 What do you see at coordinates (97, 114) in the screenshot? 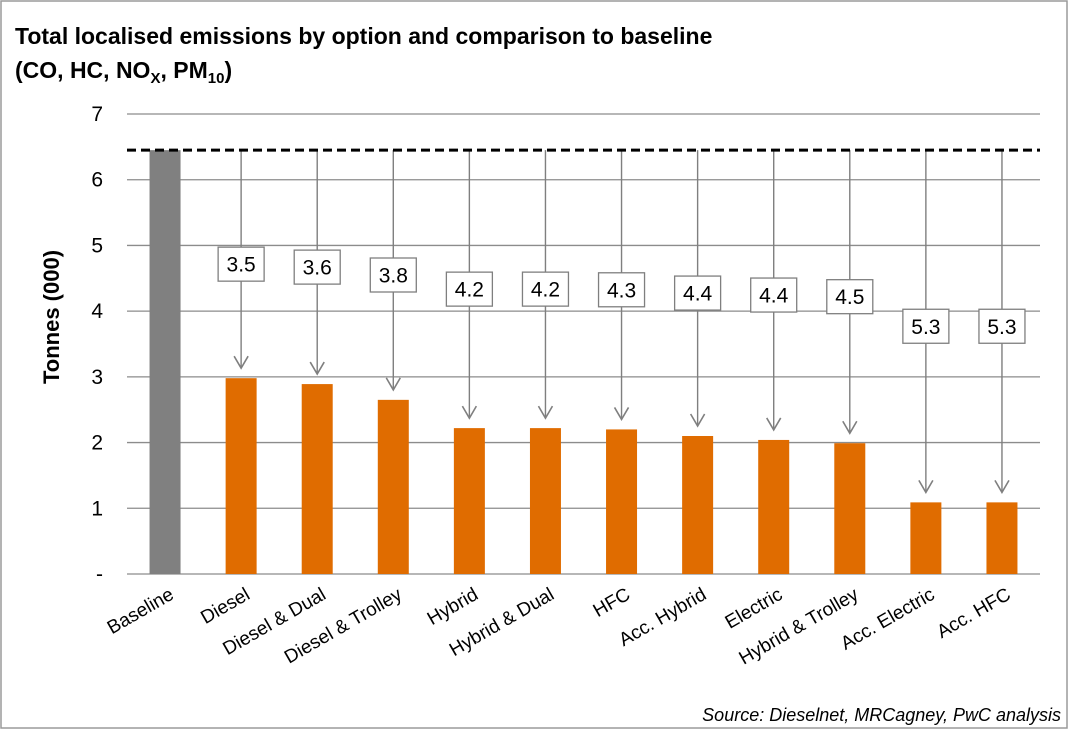
I see `y-tick-label: 7` at bounding box center [97, 114].